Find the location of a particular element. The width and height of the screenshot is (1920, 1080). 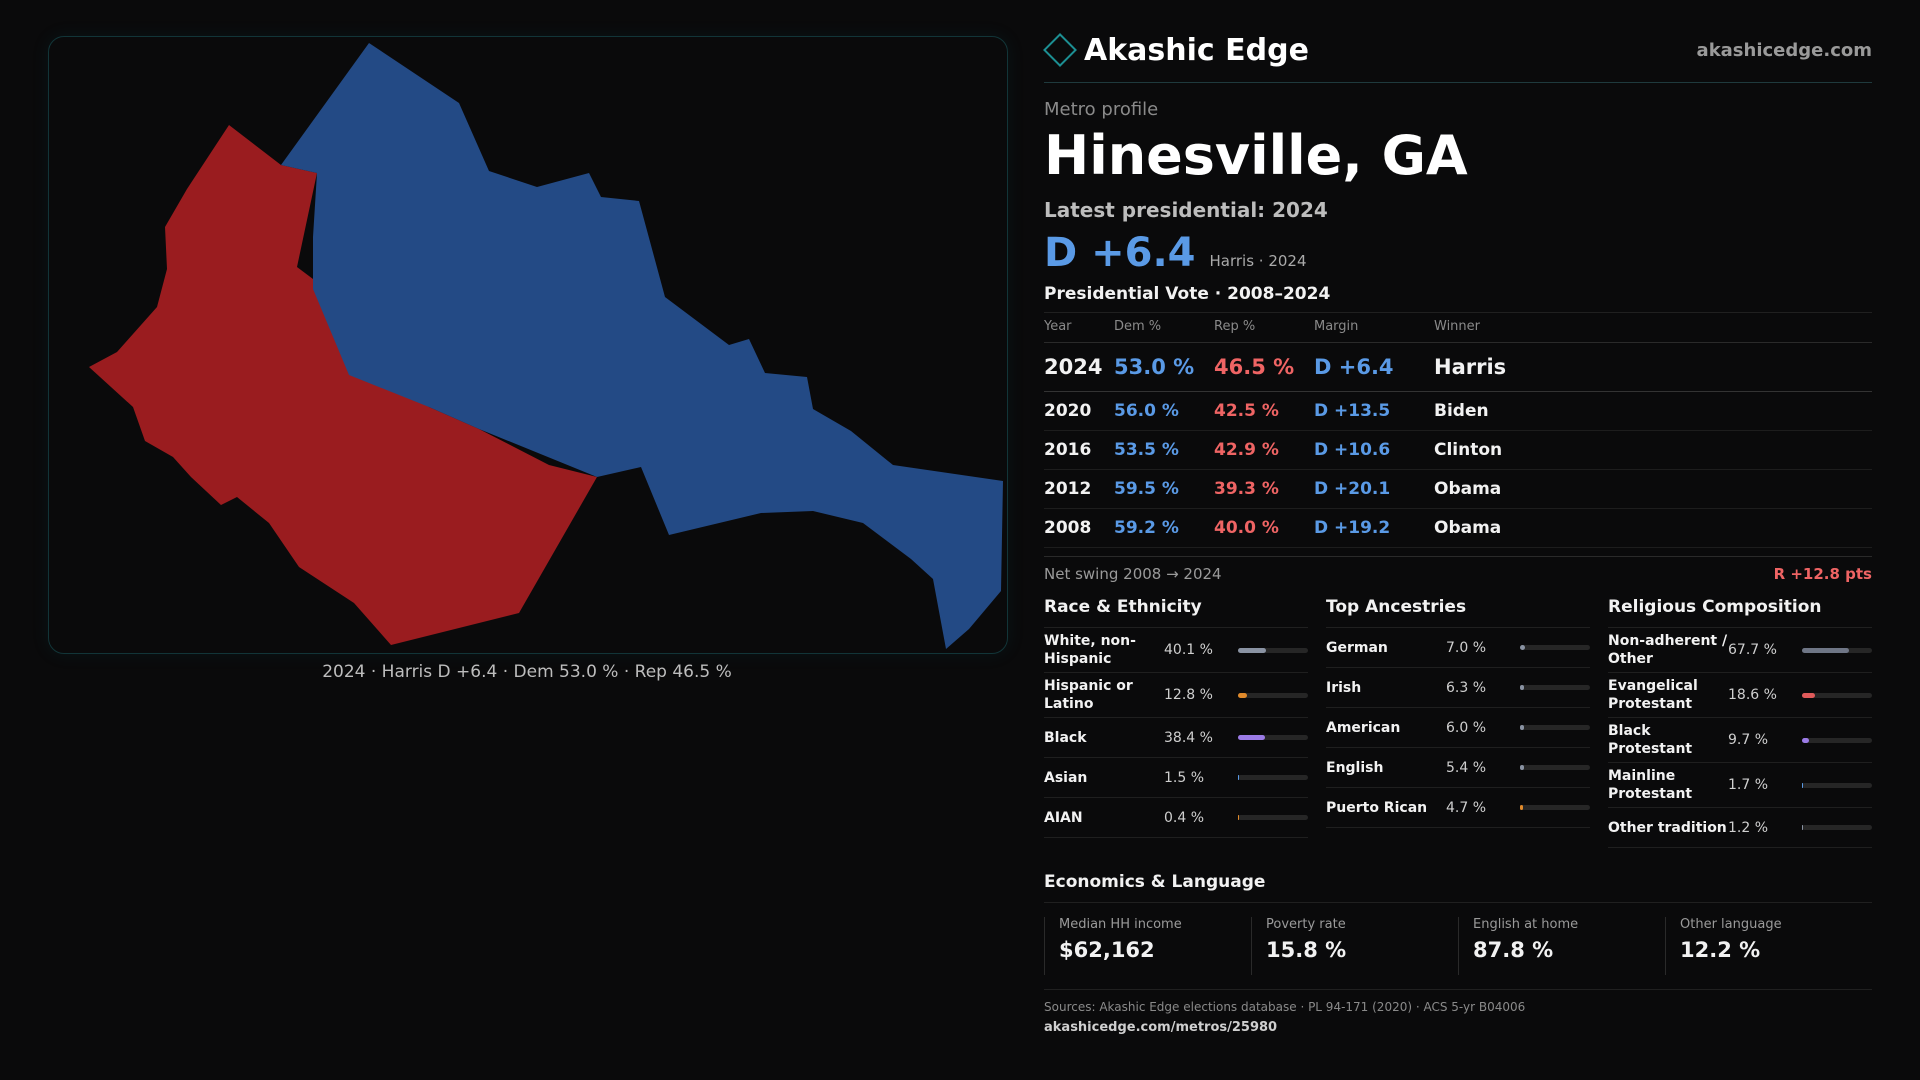

table-row: 2016 53.5 % 42.9 % D +10.6 Clinton is located at coordinates (1458, 450).